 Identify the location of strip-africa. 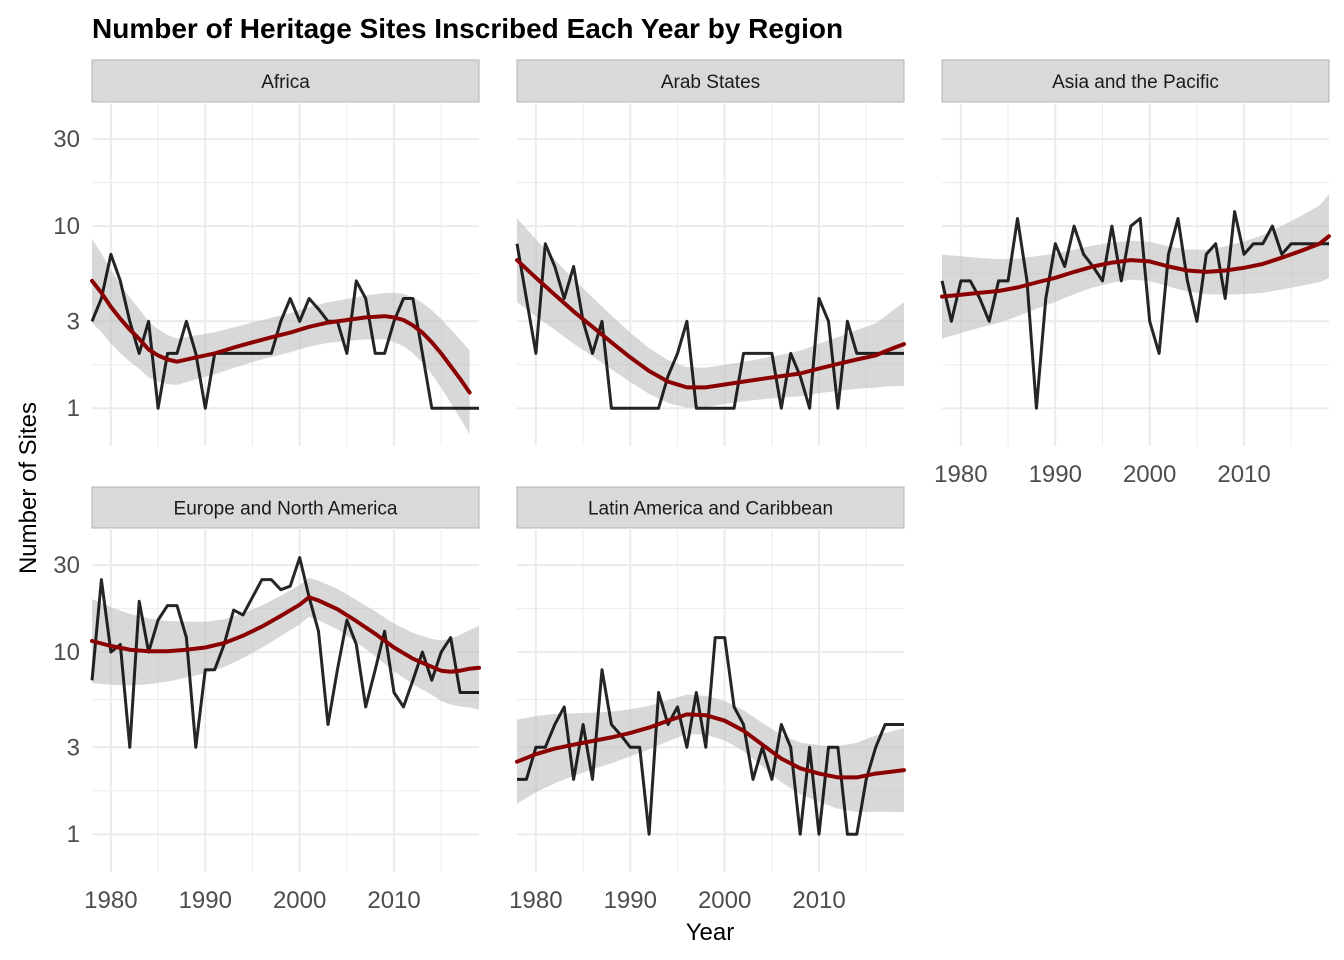
(285, 81).